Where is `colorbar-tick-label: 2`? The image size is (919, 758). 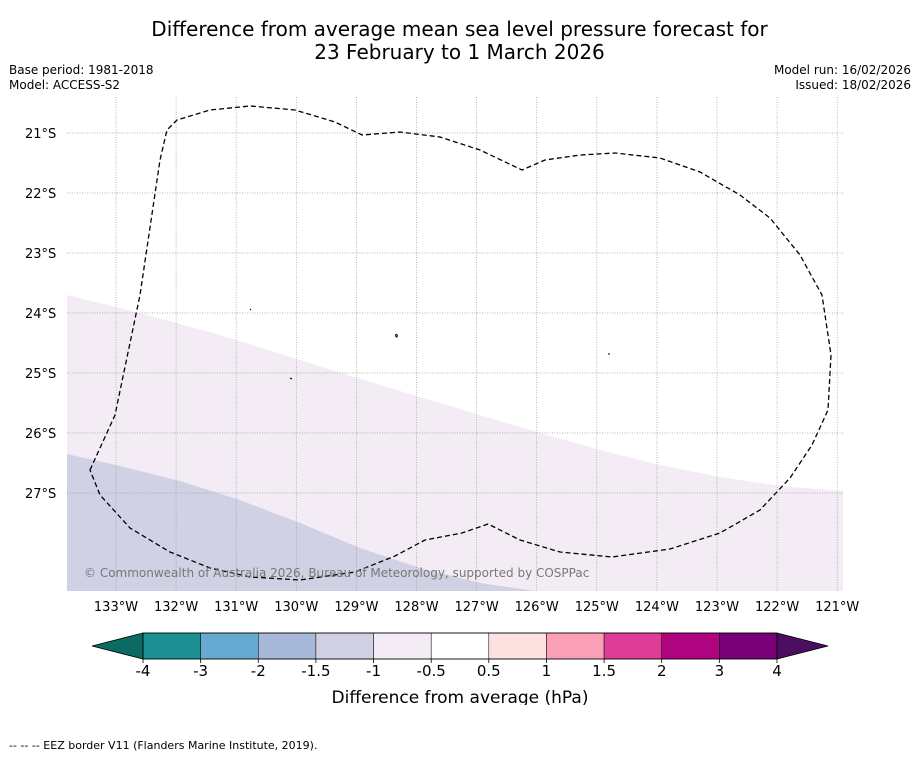
colorbar-tick-label: 2 is located at coordinates (662, 671).